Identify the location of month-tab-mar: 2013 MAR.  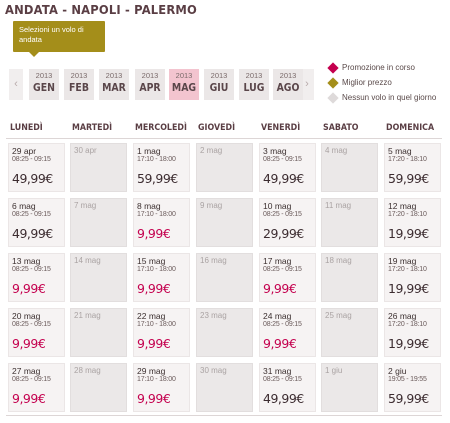
(114, 84).